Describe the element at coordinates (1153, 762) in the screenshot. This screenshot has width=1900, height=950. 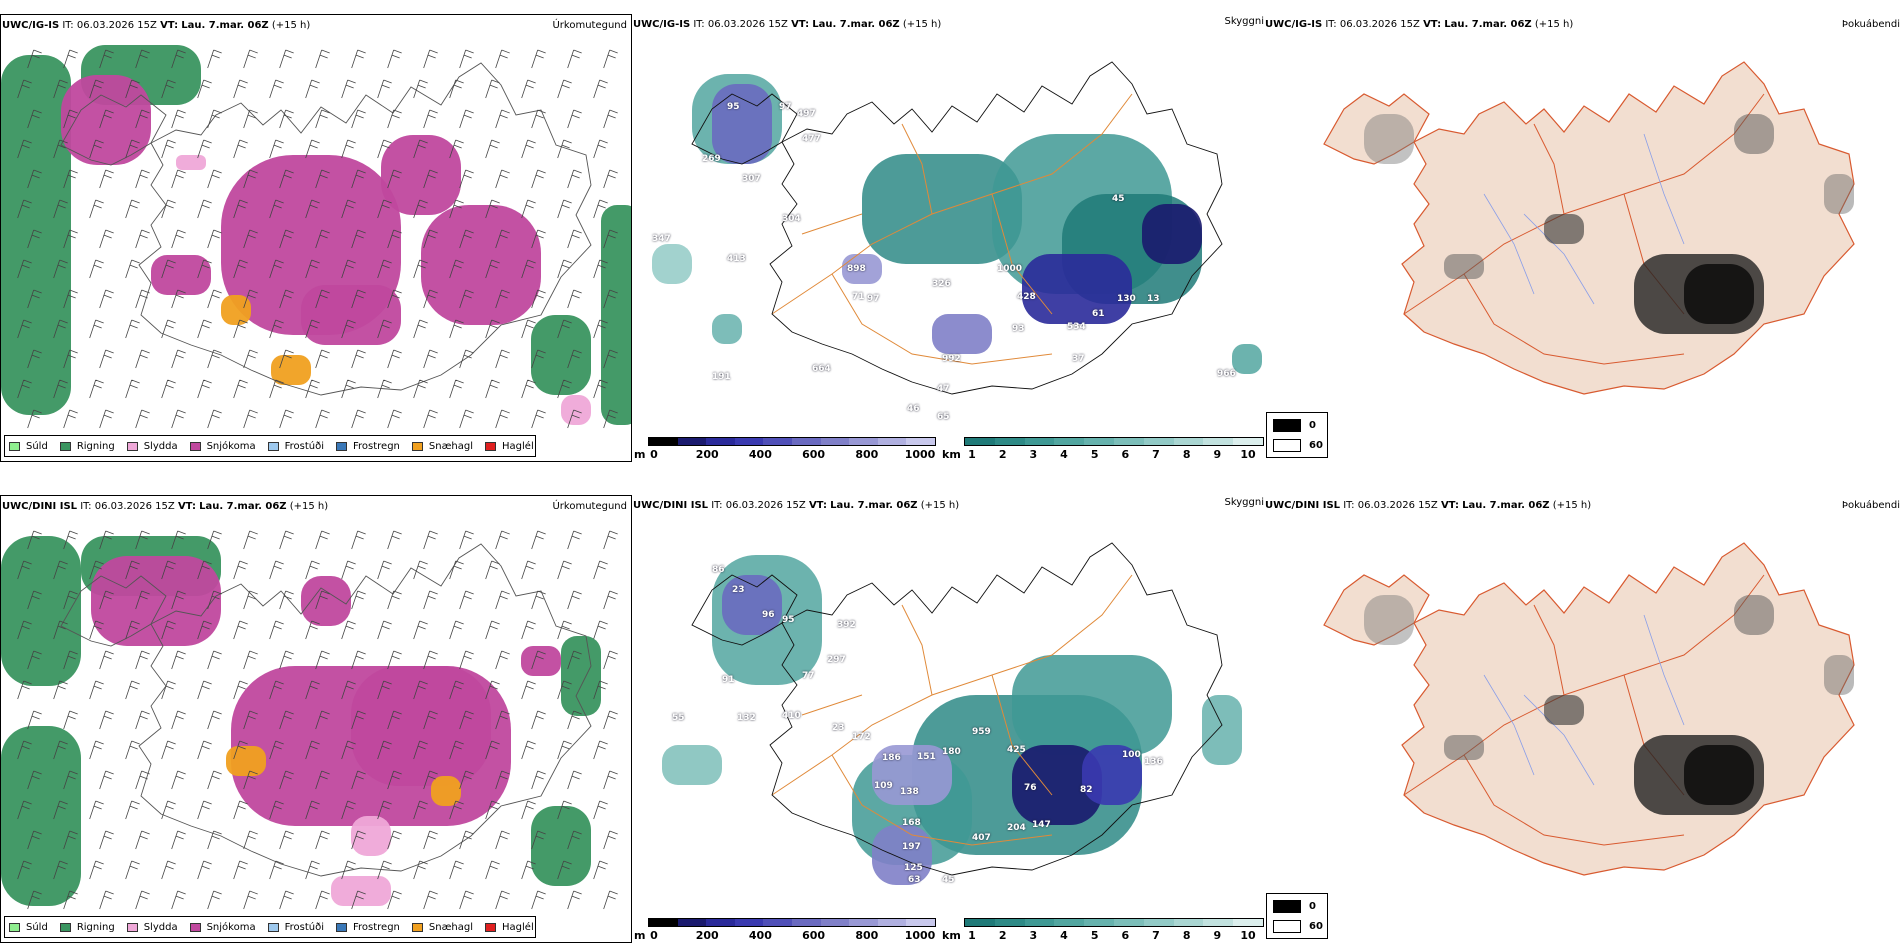
I see `cloudbase-value: 136` at that location.